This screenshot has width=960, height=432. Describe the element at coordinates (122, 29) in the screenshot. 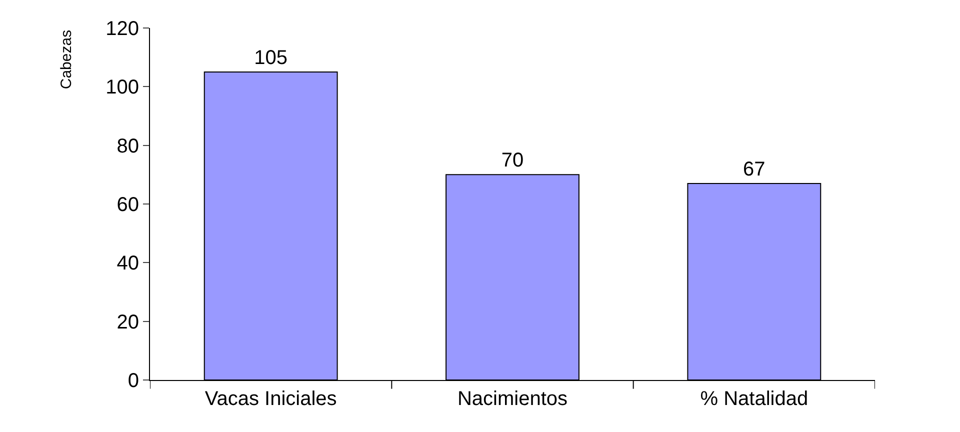

I see `y-tick-label: 120` at that location.